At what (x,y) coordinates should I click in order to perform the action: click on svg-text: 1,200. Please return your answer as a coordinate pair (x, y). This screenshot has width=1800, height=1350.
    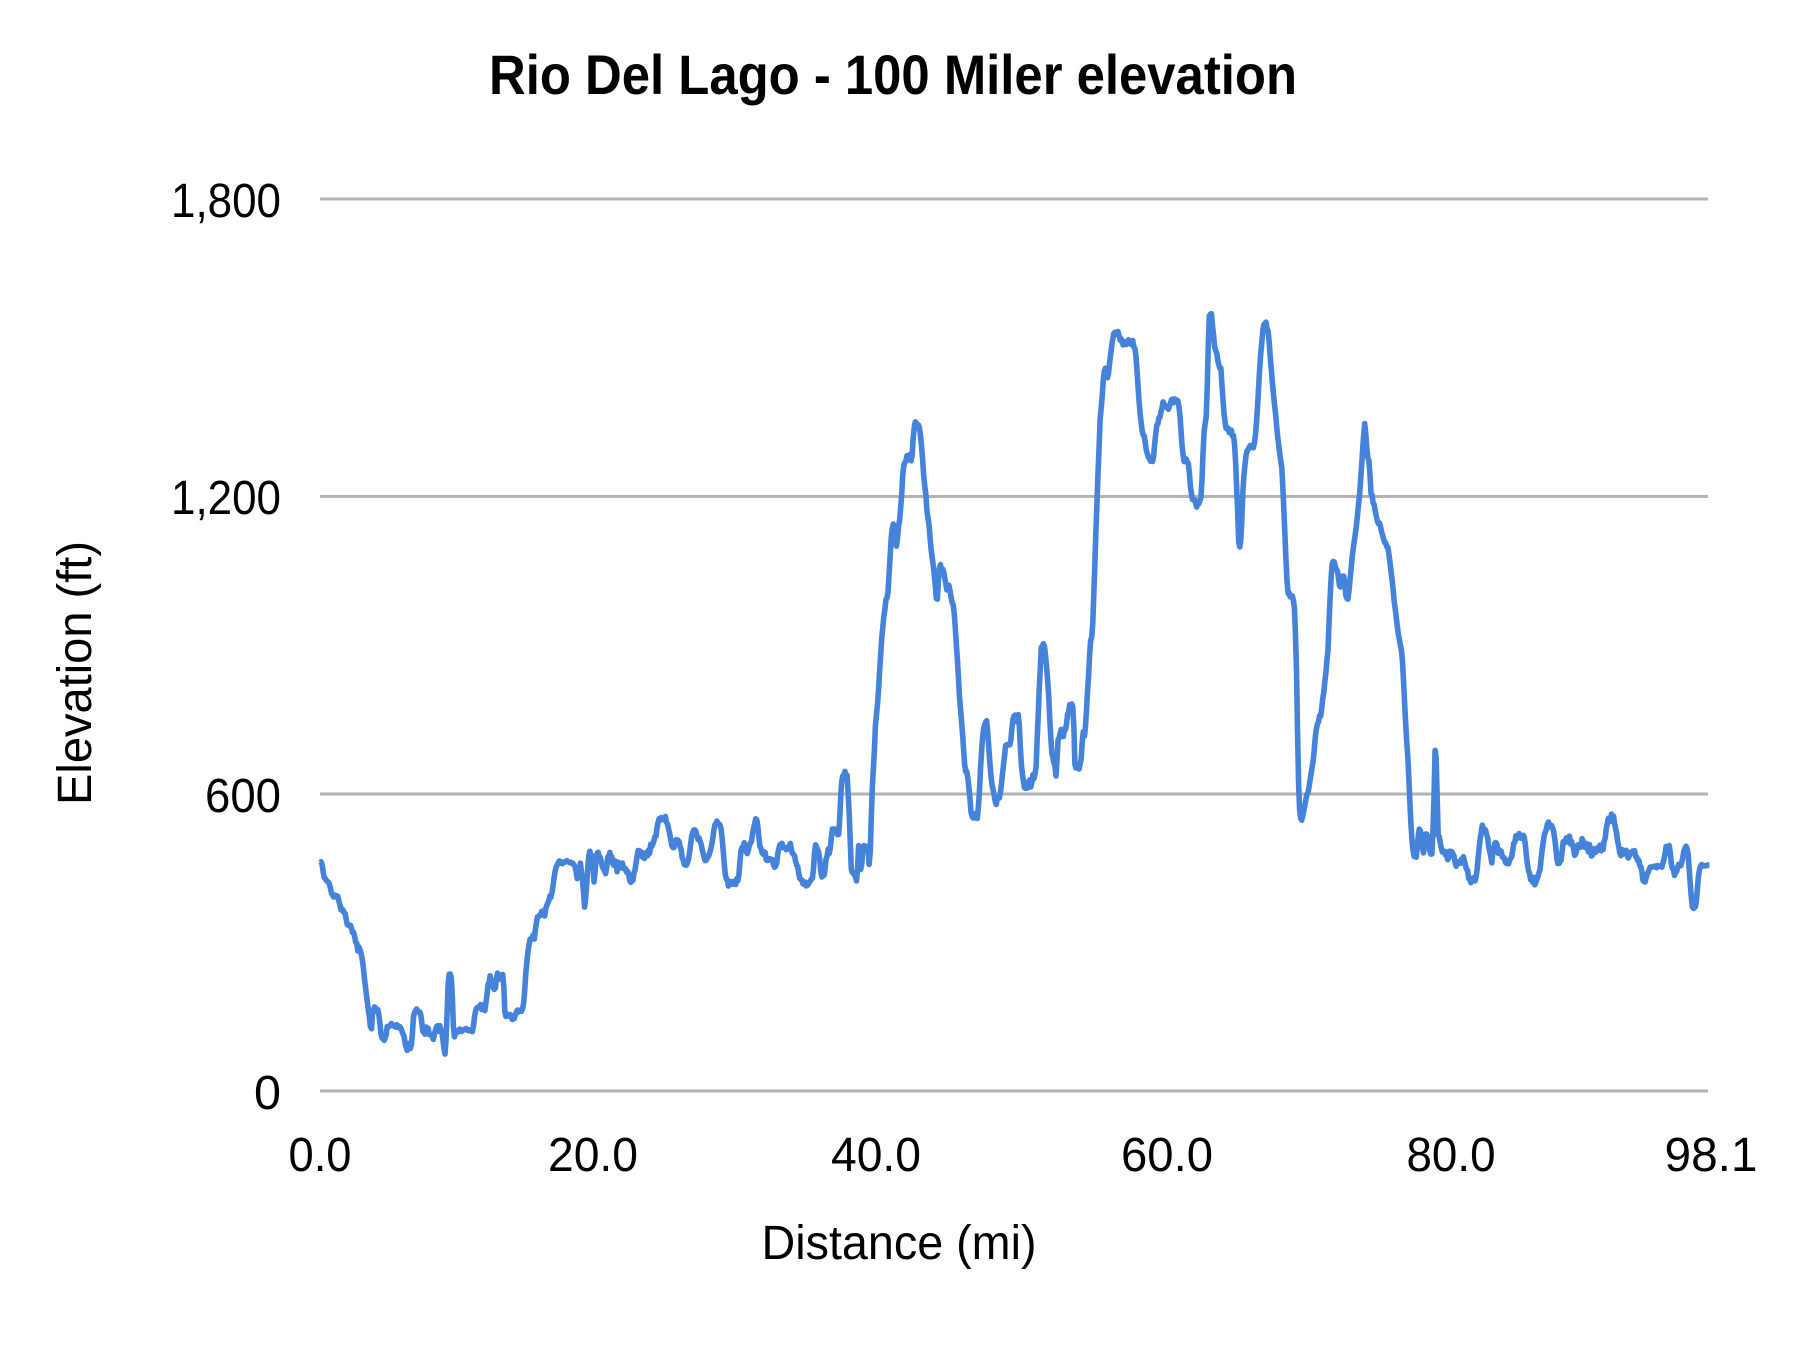
    Looking at the image, I should click on (226, 498).